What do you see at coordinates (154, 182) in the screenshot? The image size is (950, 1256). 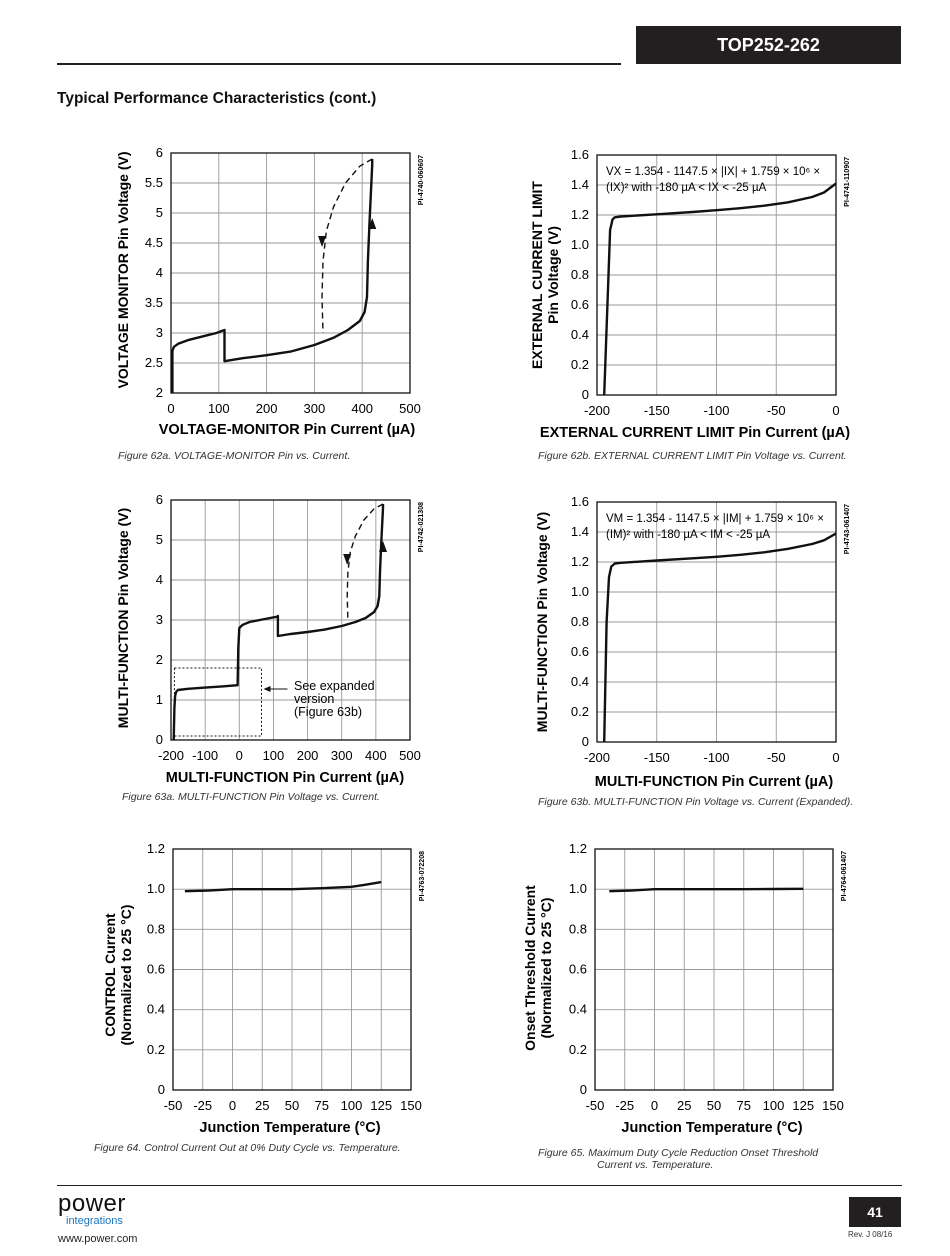 I see `y-tick-label: 5.5` at bounding box center [154, 182].